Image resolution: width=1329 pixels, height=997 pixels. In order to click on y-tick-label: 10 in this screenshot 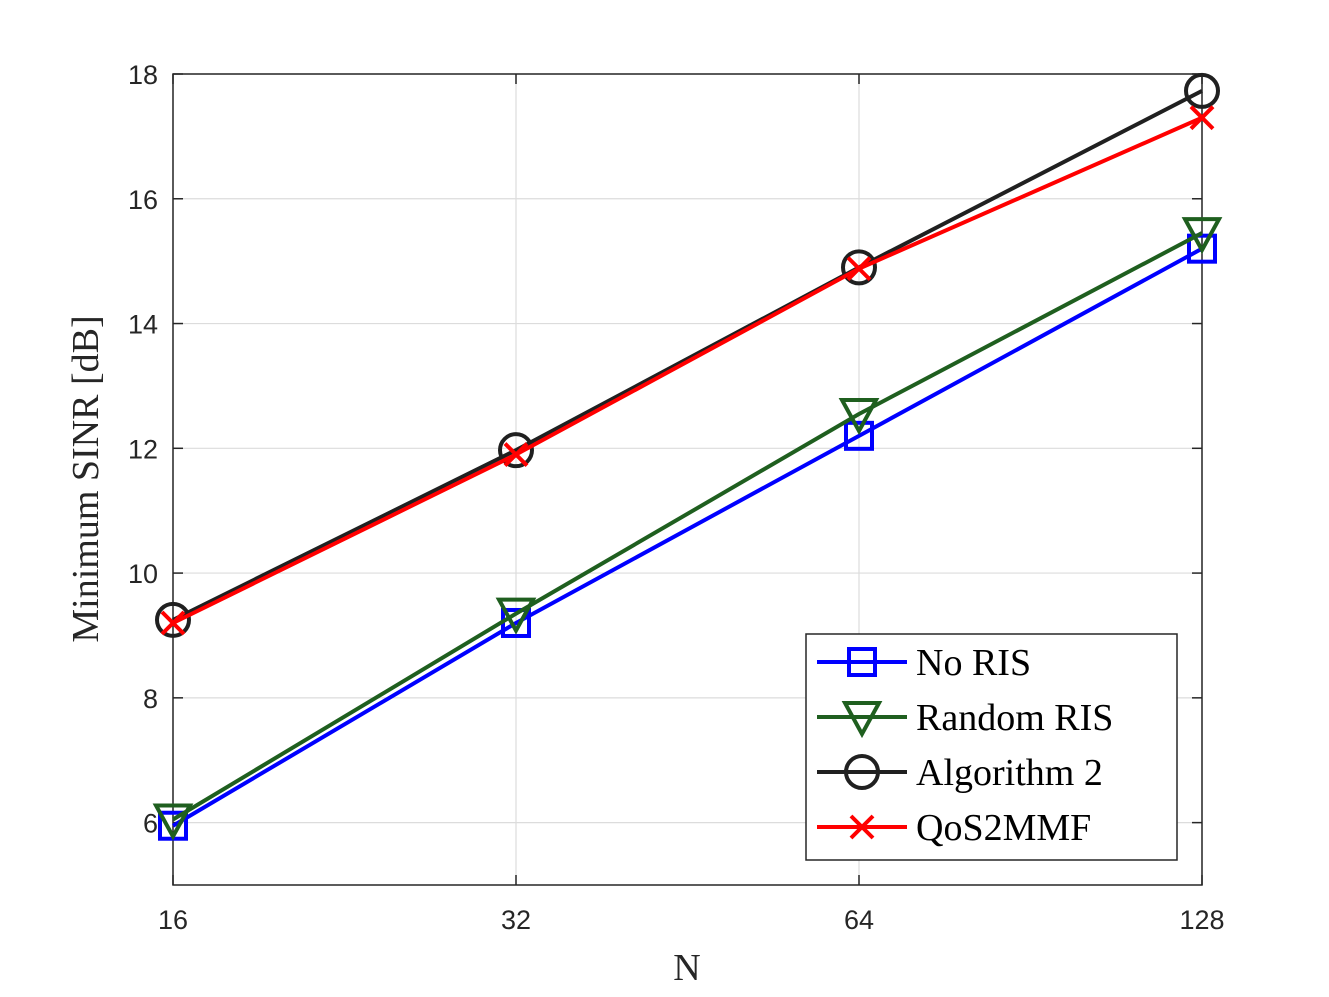, I will do `click(143, 574)`.